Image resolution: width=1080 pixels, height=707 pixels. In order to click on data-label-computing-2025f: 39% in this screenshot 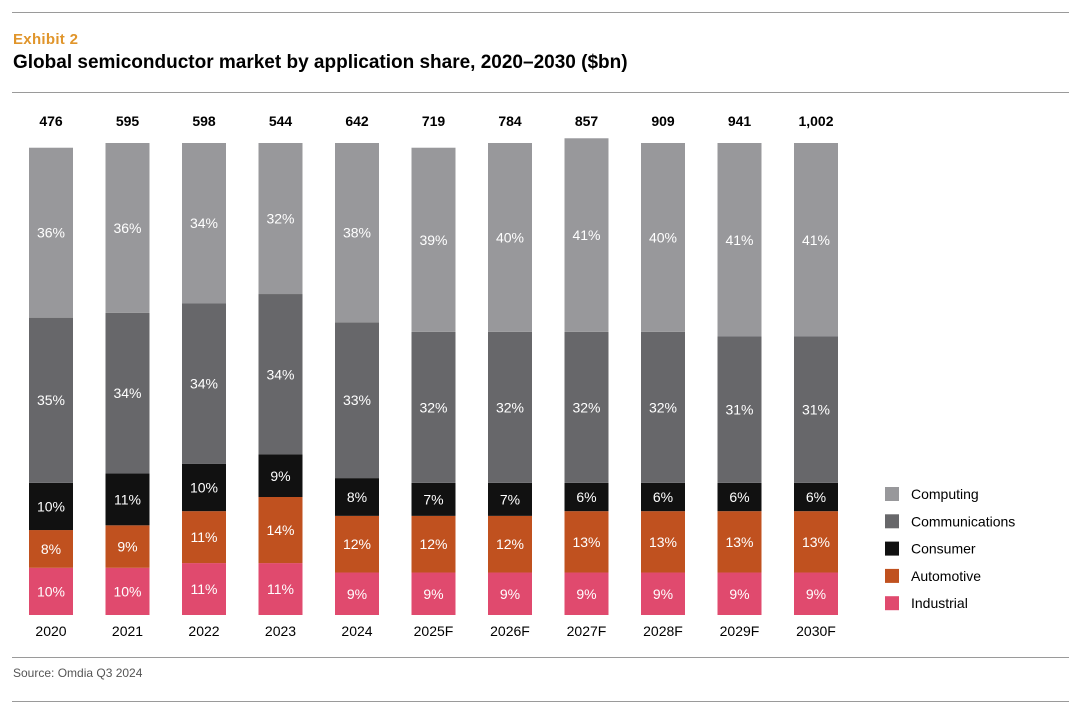, I will do `click(433, 240)`.